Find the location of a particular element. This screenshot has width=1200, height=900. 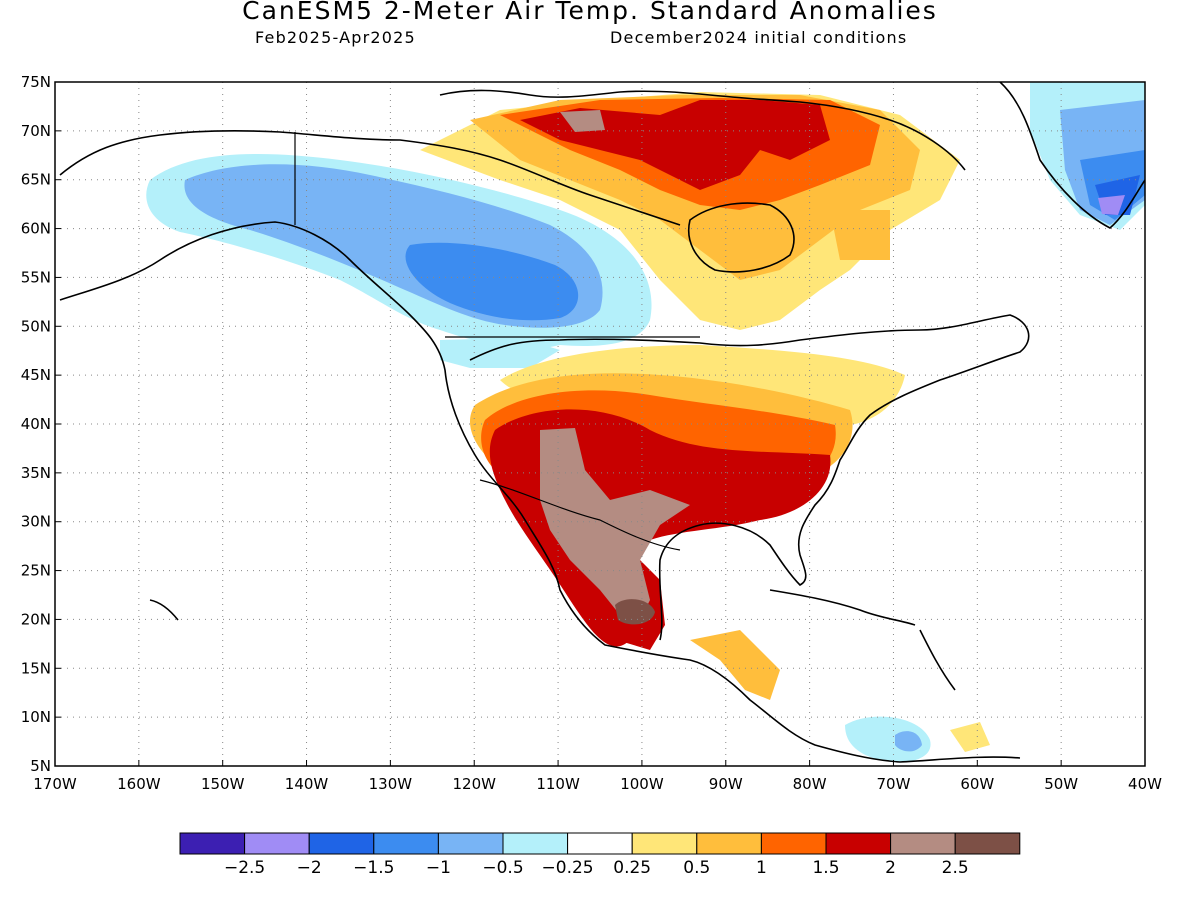

latitude-label: 45N is located at coordinates (36, 375).